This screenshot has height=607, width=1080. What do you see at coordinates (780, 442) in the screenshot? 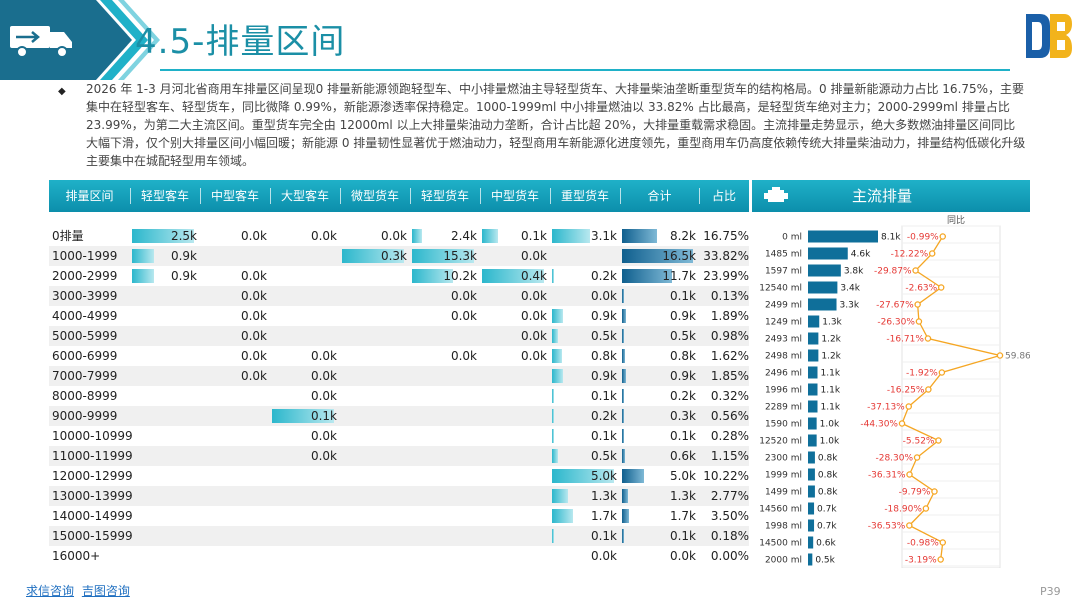
I see `category-label: 12520 ml` at bounding box center [780, 442].